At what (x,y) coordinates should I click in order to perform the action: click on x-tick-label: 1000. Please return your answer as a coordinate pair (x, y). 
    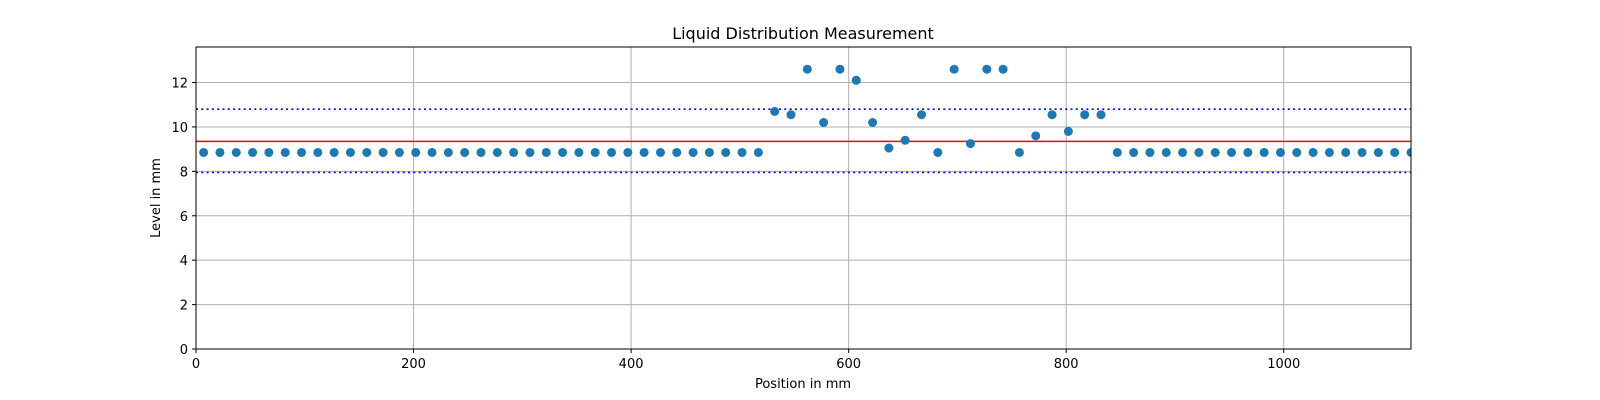
    Looking at the image, I should click on (1283, 364).